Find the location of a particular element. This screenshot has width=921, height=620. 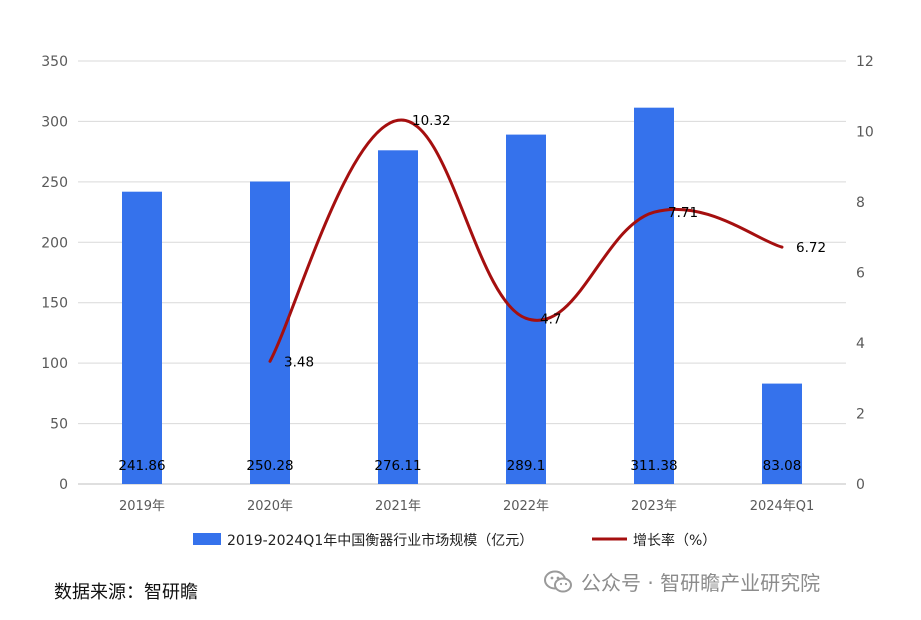

watermark: 公众号 · 智研瞻产业研究院 is located at coordinates (681, 581).